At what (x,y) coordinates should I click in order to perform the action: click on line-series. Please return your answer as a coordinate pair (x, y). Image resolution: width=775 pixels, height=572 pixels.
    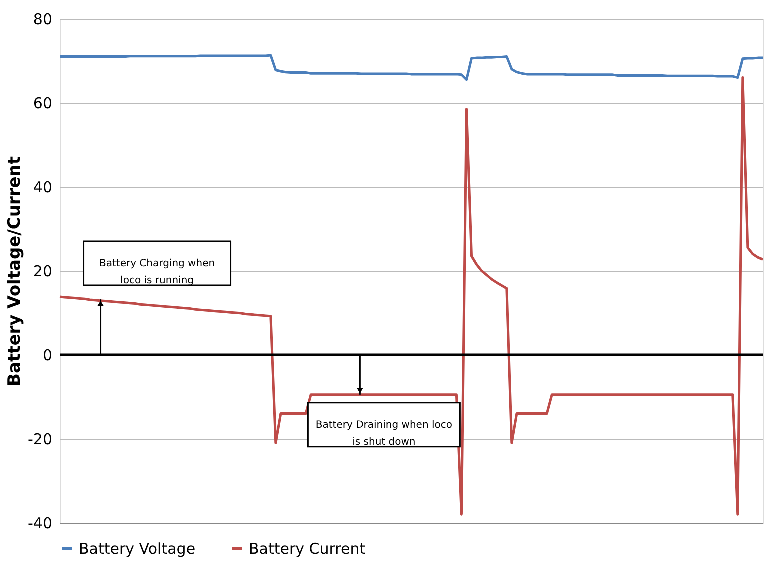
    Looking at the image, I should click on (411, 68).